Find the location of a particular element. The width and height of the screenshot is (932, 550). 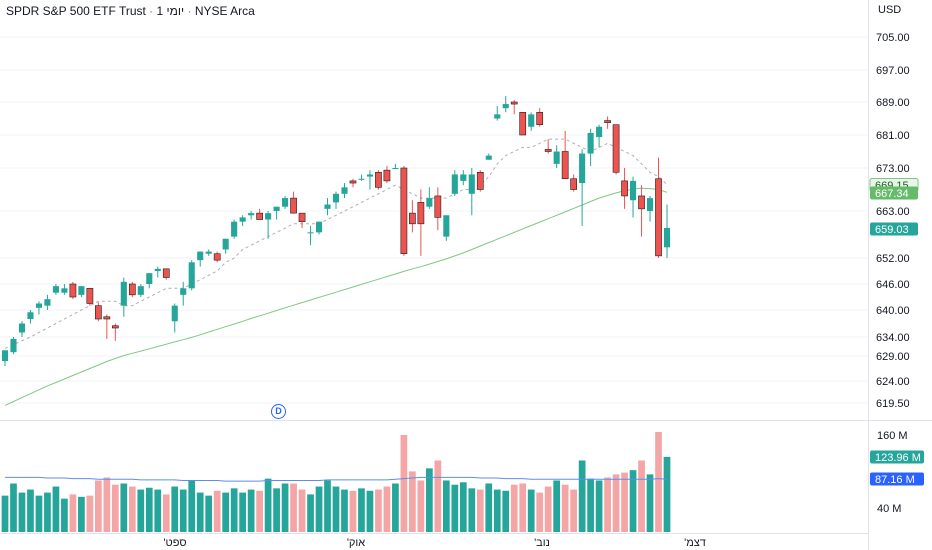

volume-ma-badge-bg is located at coordinates (897, 479).